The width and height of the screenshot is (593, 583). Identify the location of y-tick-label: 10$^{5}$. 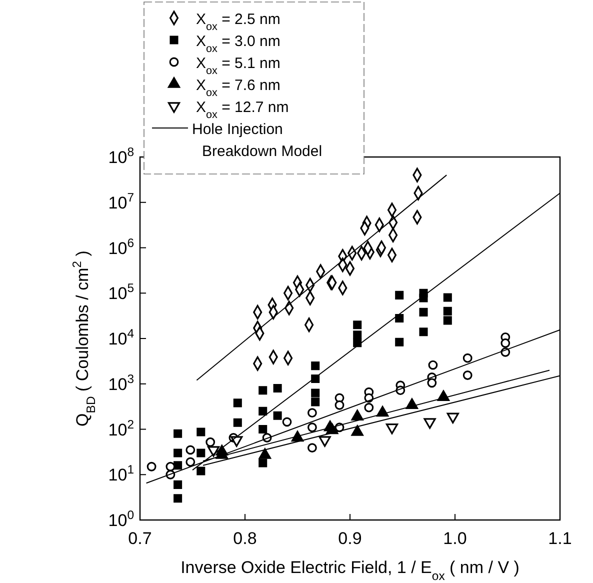
(121, 292).